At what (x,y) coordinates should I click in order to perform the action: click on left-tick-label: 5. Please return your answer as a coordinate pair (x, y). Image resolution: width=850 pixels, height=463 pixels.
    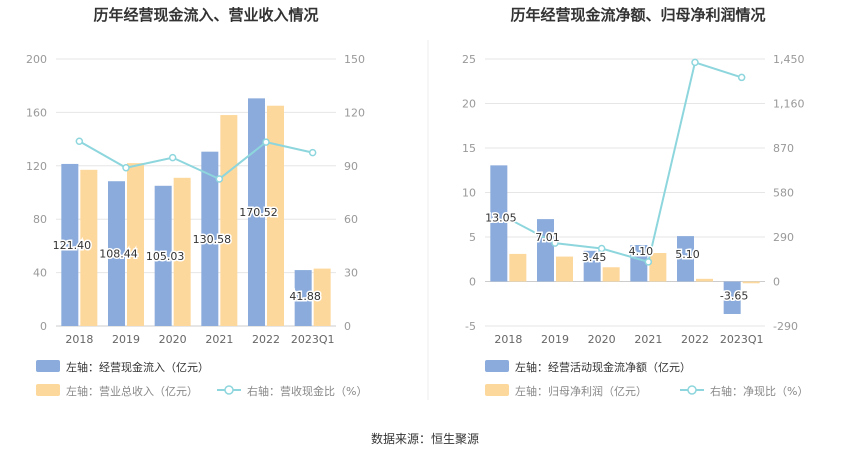
    Looking at the image, I should click on (472, 237).